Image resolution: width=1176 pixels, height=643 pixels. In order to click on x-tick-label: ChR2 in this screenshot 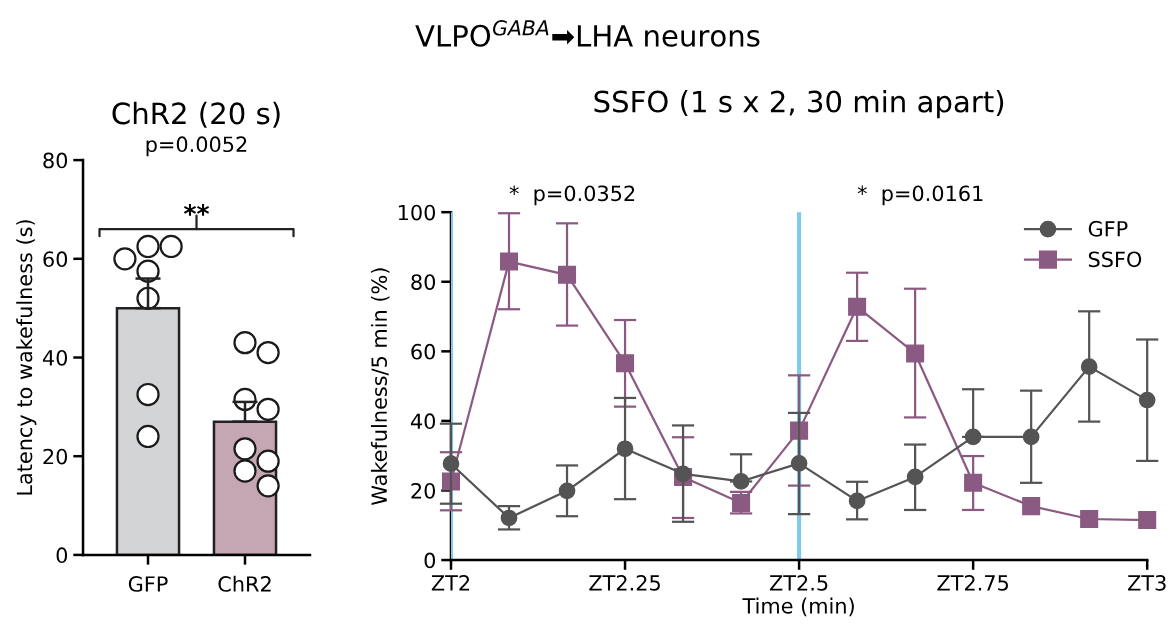, I will do `click(244, 583)`.